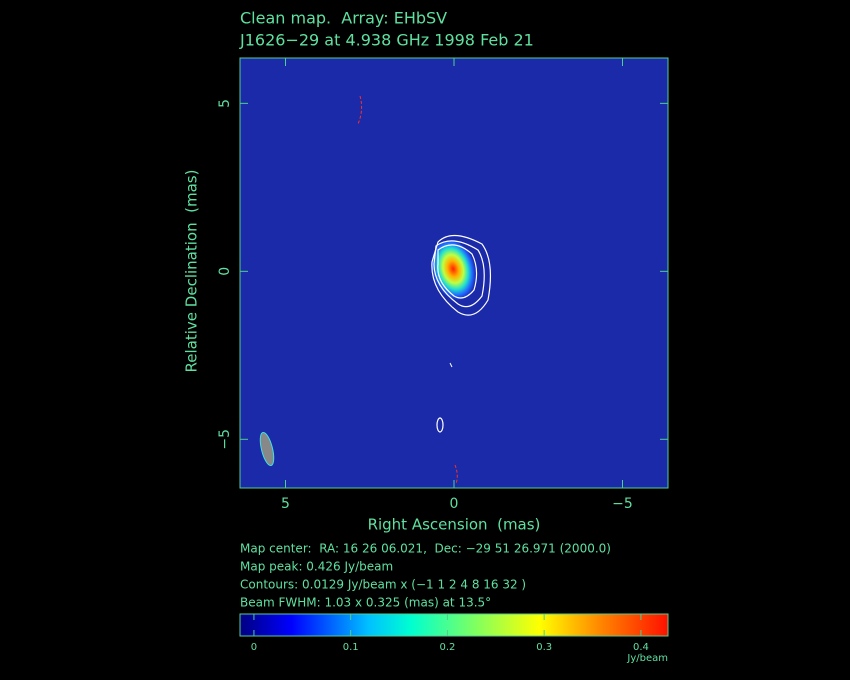 This screenshot has height=680, width=850. I want to click on colorbar-tick-label: 0.3, so click(544, 647).